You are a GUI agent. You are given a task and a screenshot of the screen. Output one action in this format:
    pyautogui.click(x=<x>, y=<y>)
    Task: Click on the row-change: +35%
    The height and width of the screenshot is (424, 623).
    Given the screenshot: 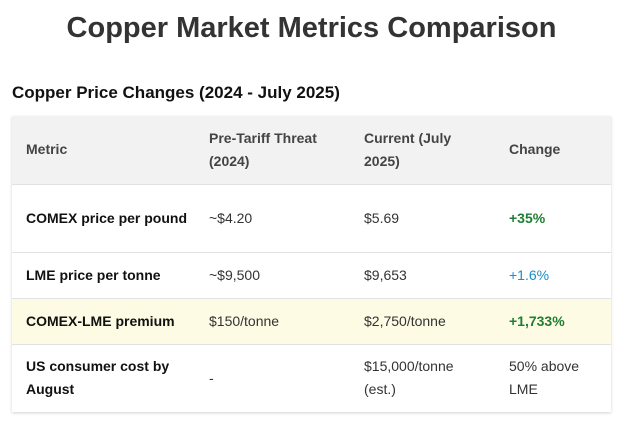 What is the action you would take?
    pyautogui.click(x=527, y=217)
    